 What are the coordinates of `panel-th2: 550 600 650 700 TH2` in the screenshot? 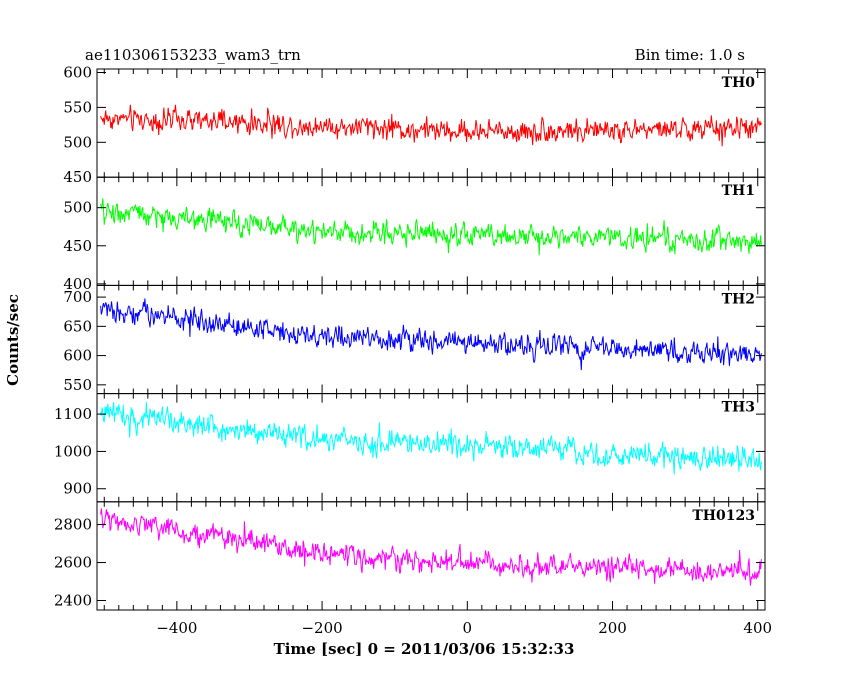 It's located at (414, 339).